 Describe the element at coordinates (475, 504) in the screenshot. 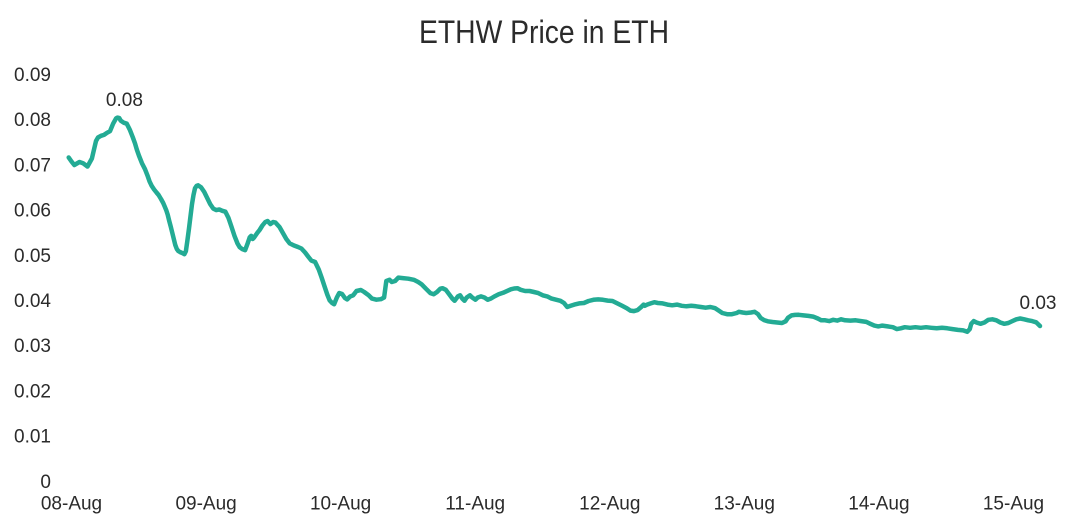

I see `svg-text: 11-Aug` at that location.